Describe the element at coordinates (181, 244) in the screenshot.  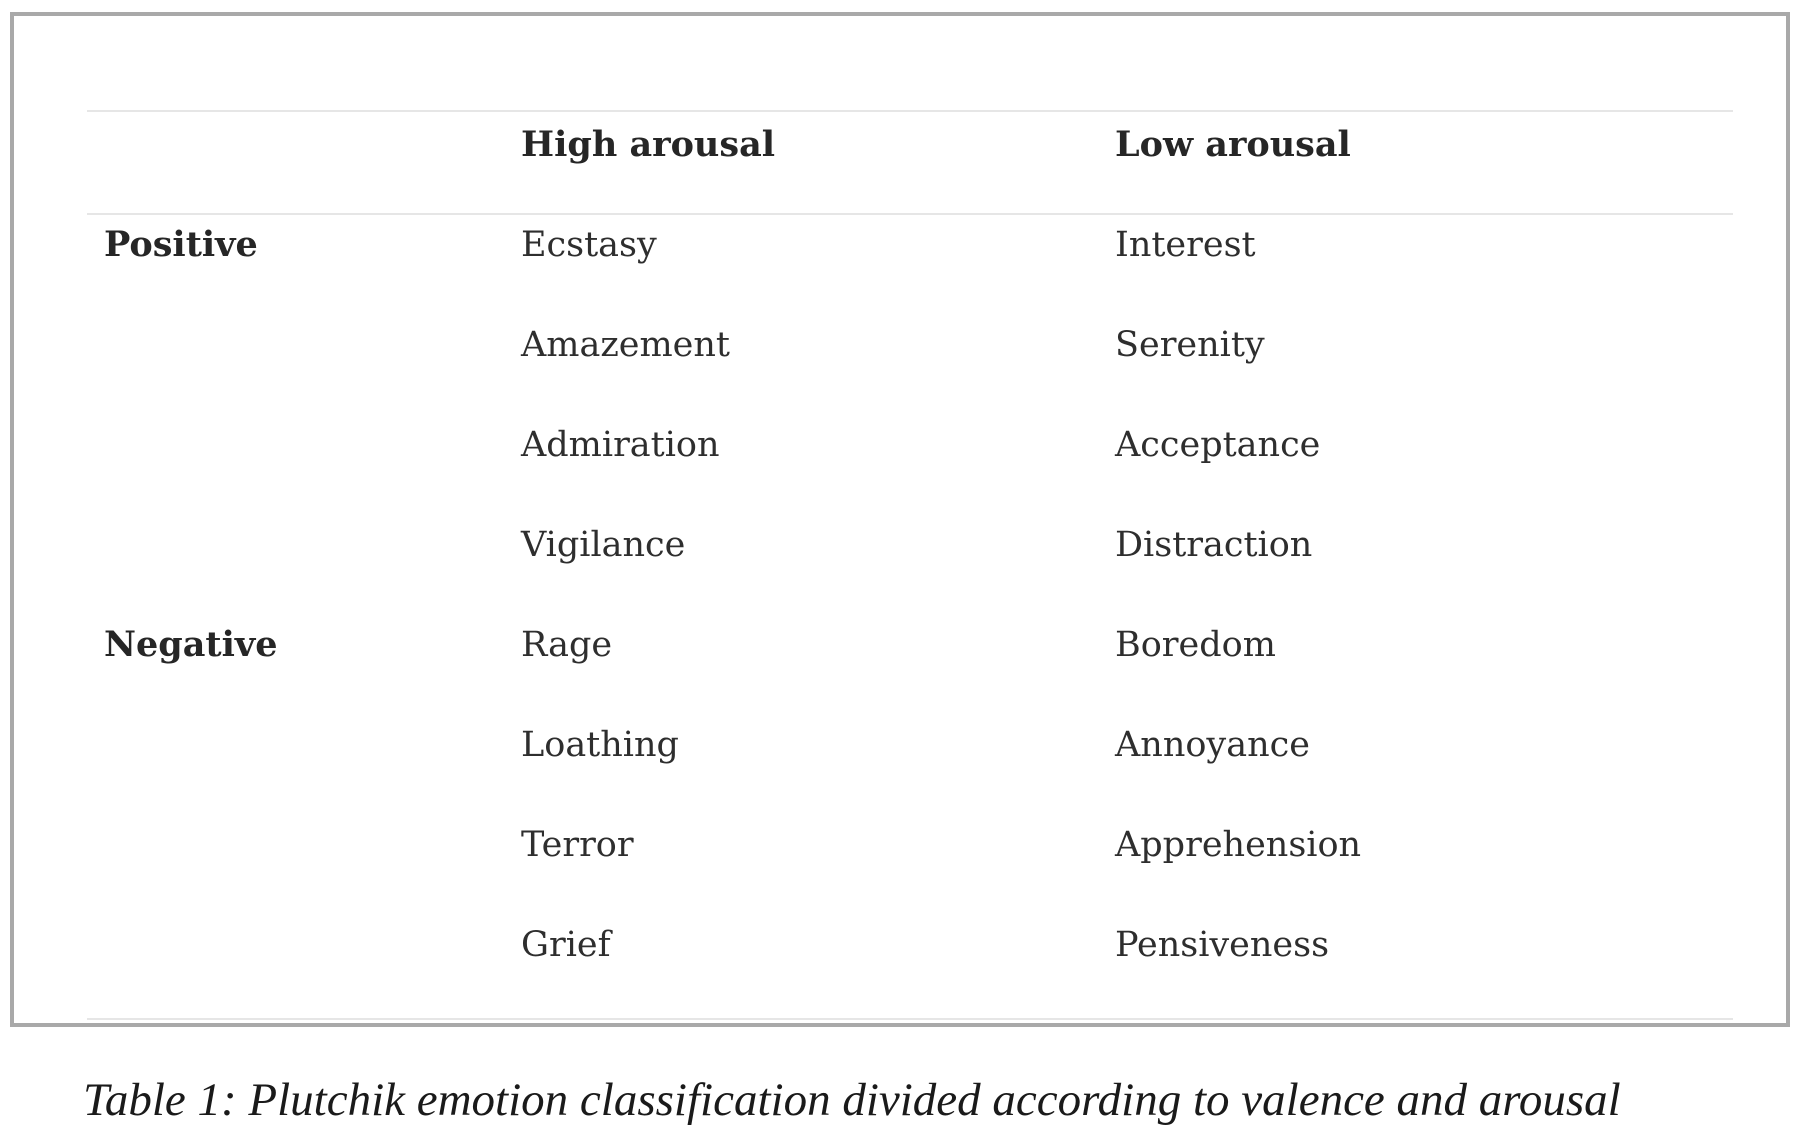
I see `row-label-positive: Positive` at that location.